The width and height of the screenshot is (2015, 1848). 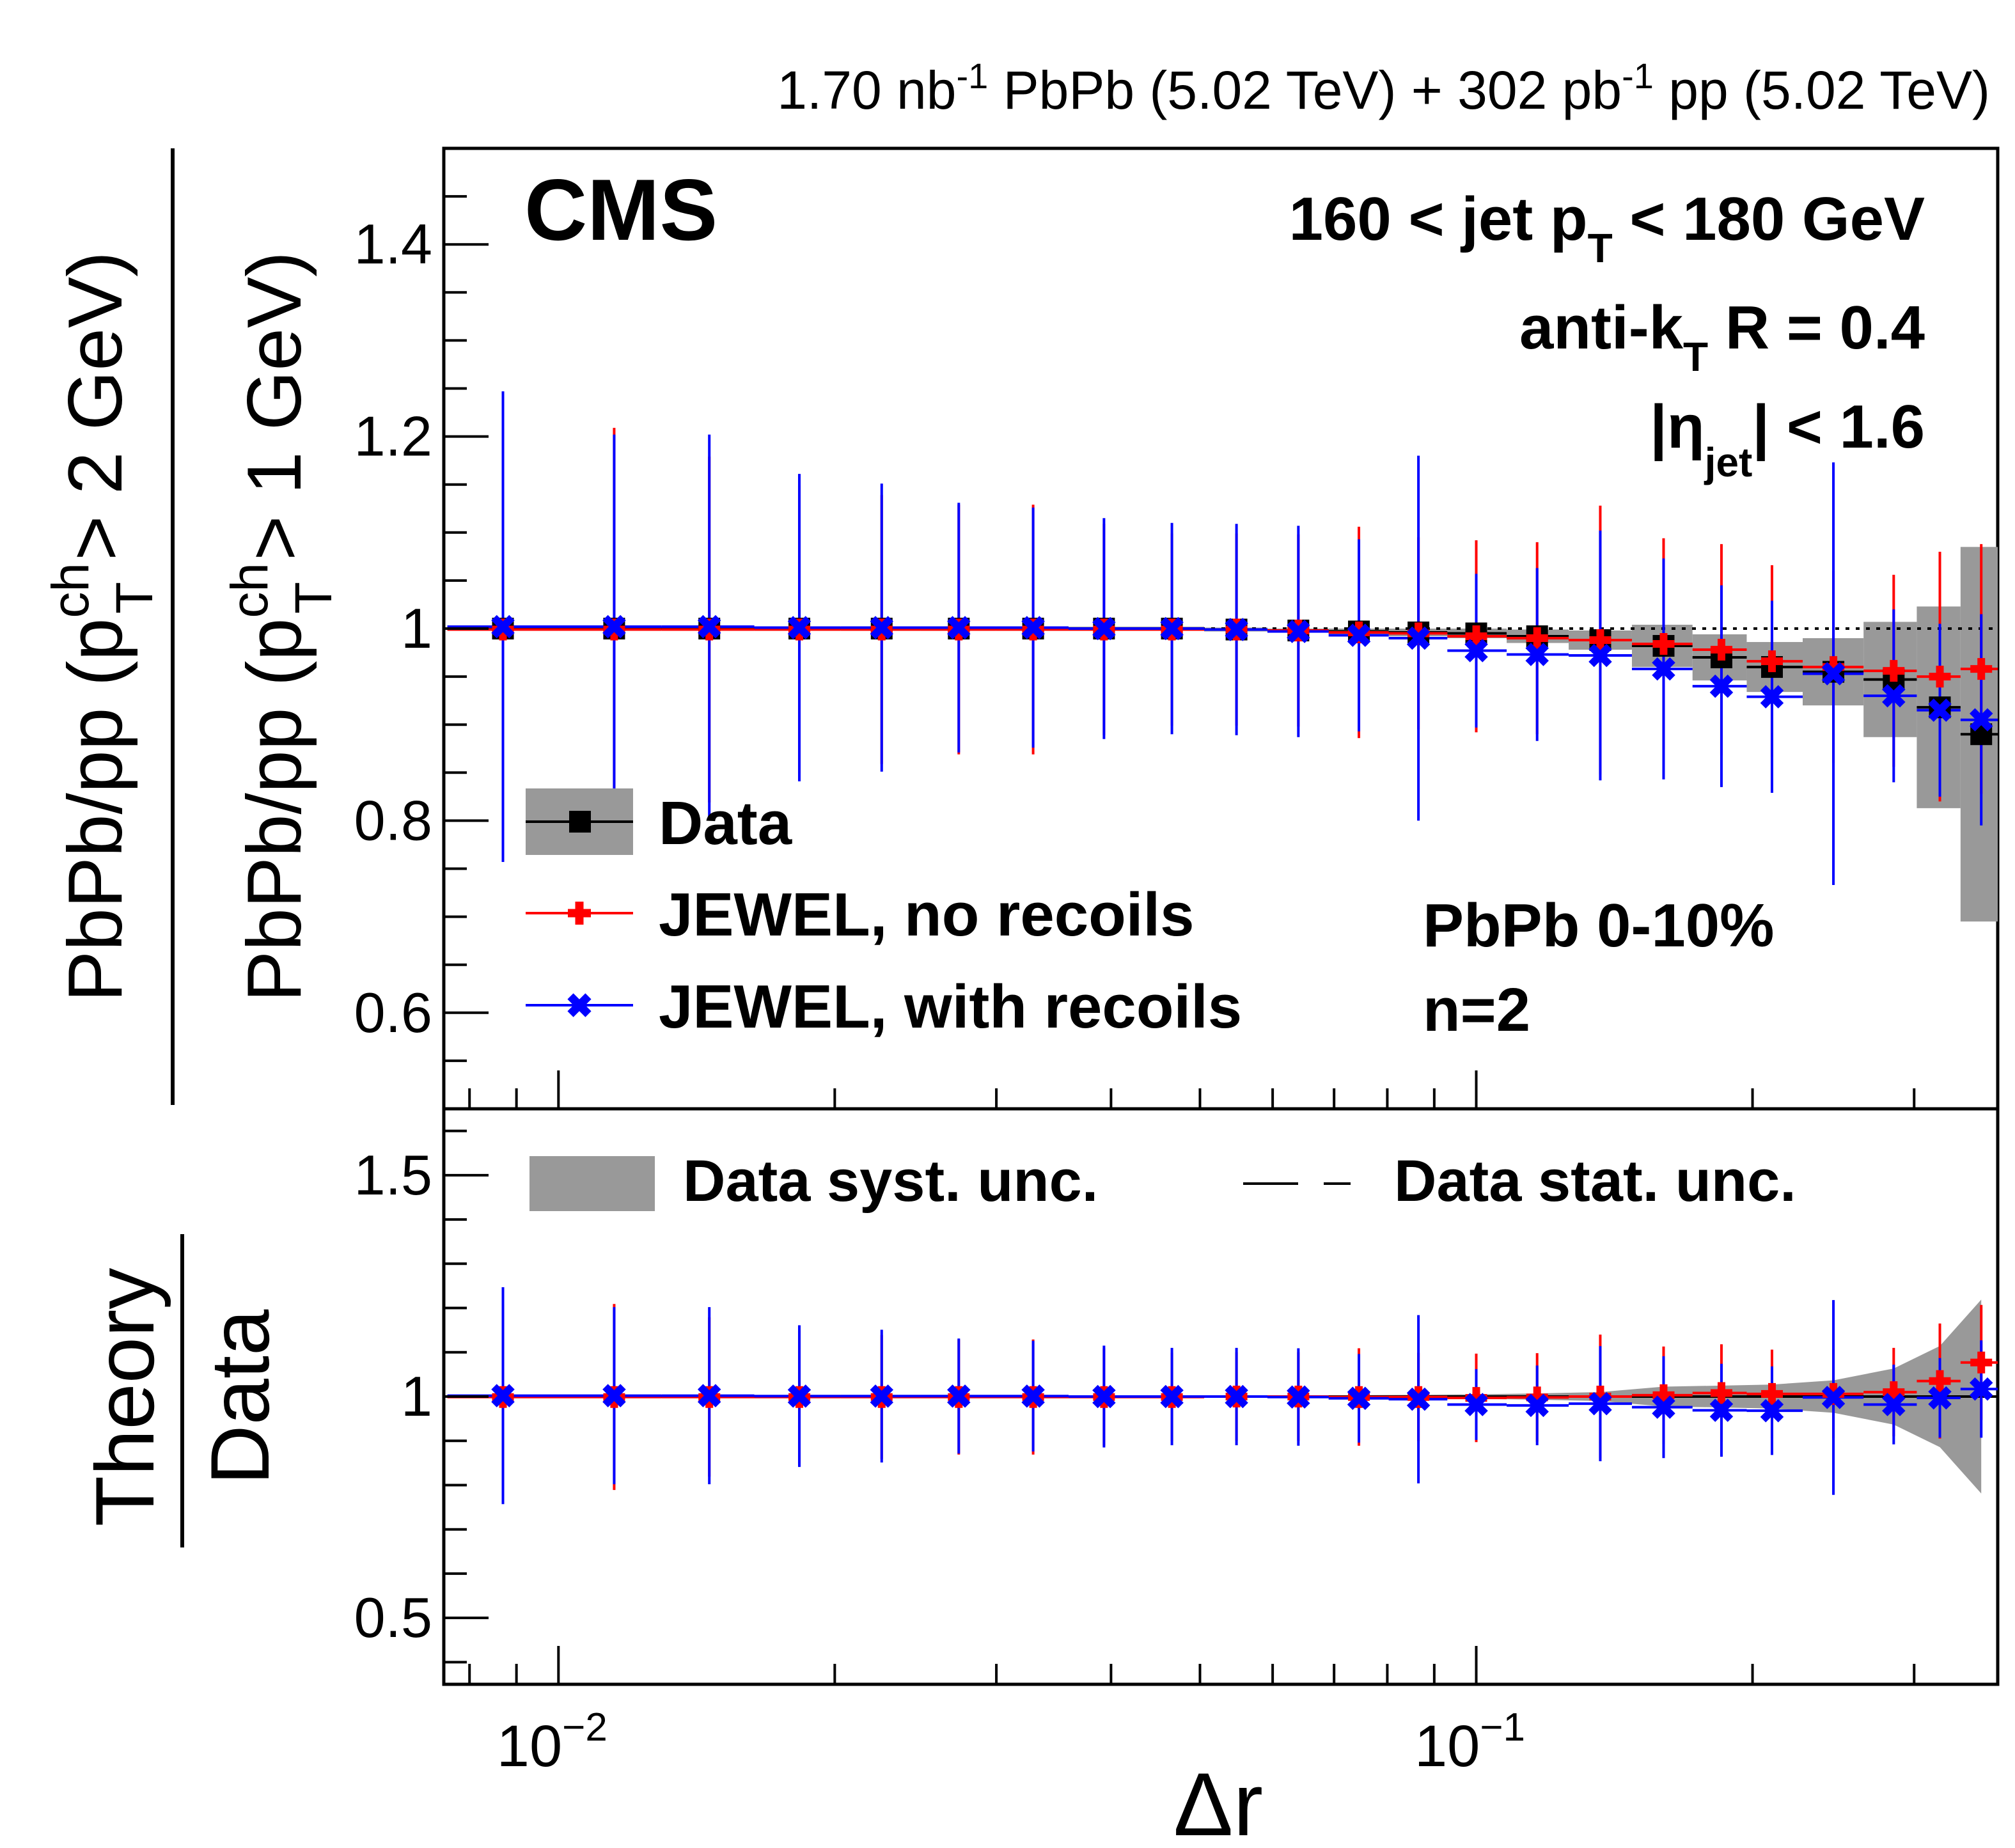 I want to click on bottom-ylabel-numerator: Theory, so click(x=124, y=1397).